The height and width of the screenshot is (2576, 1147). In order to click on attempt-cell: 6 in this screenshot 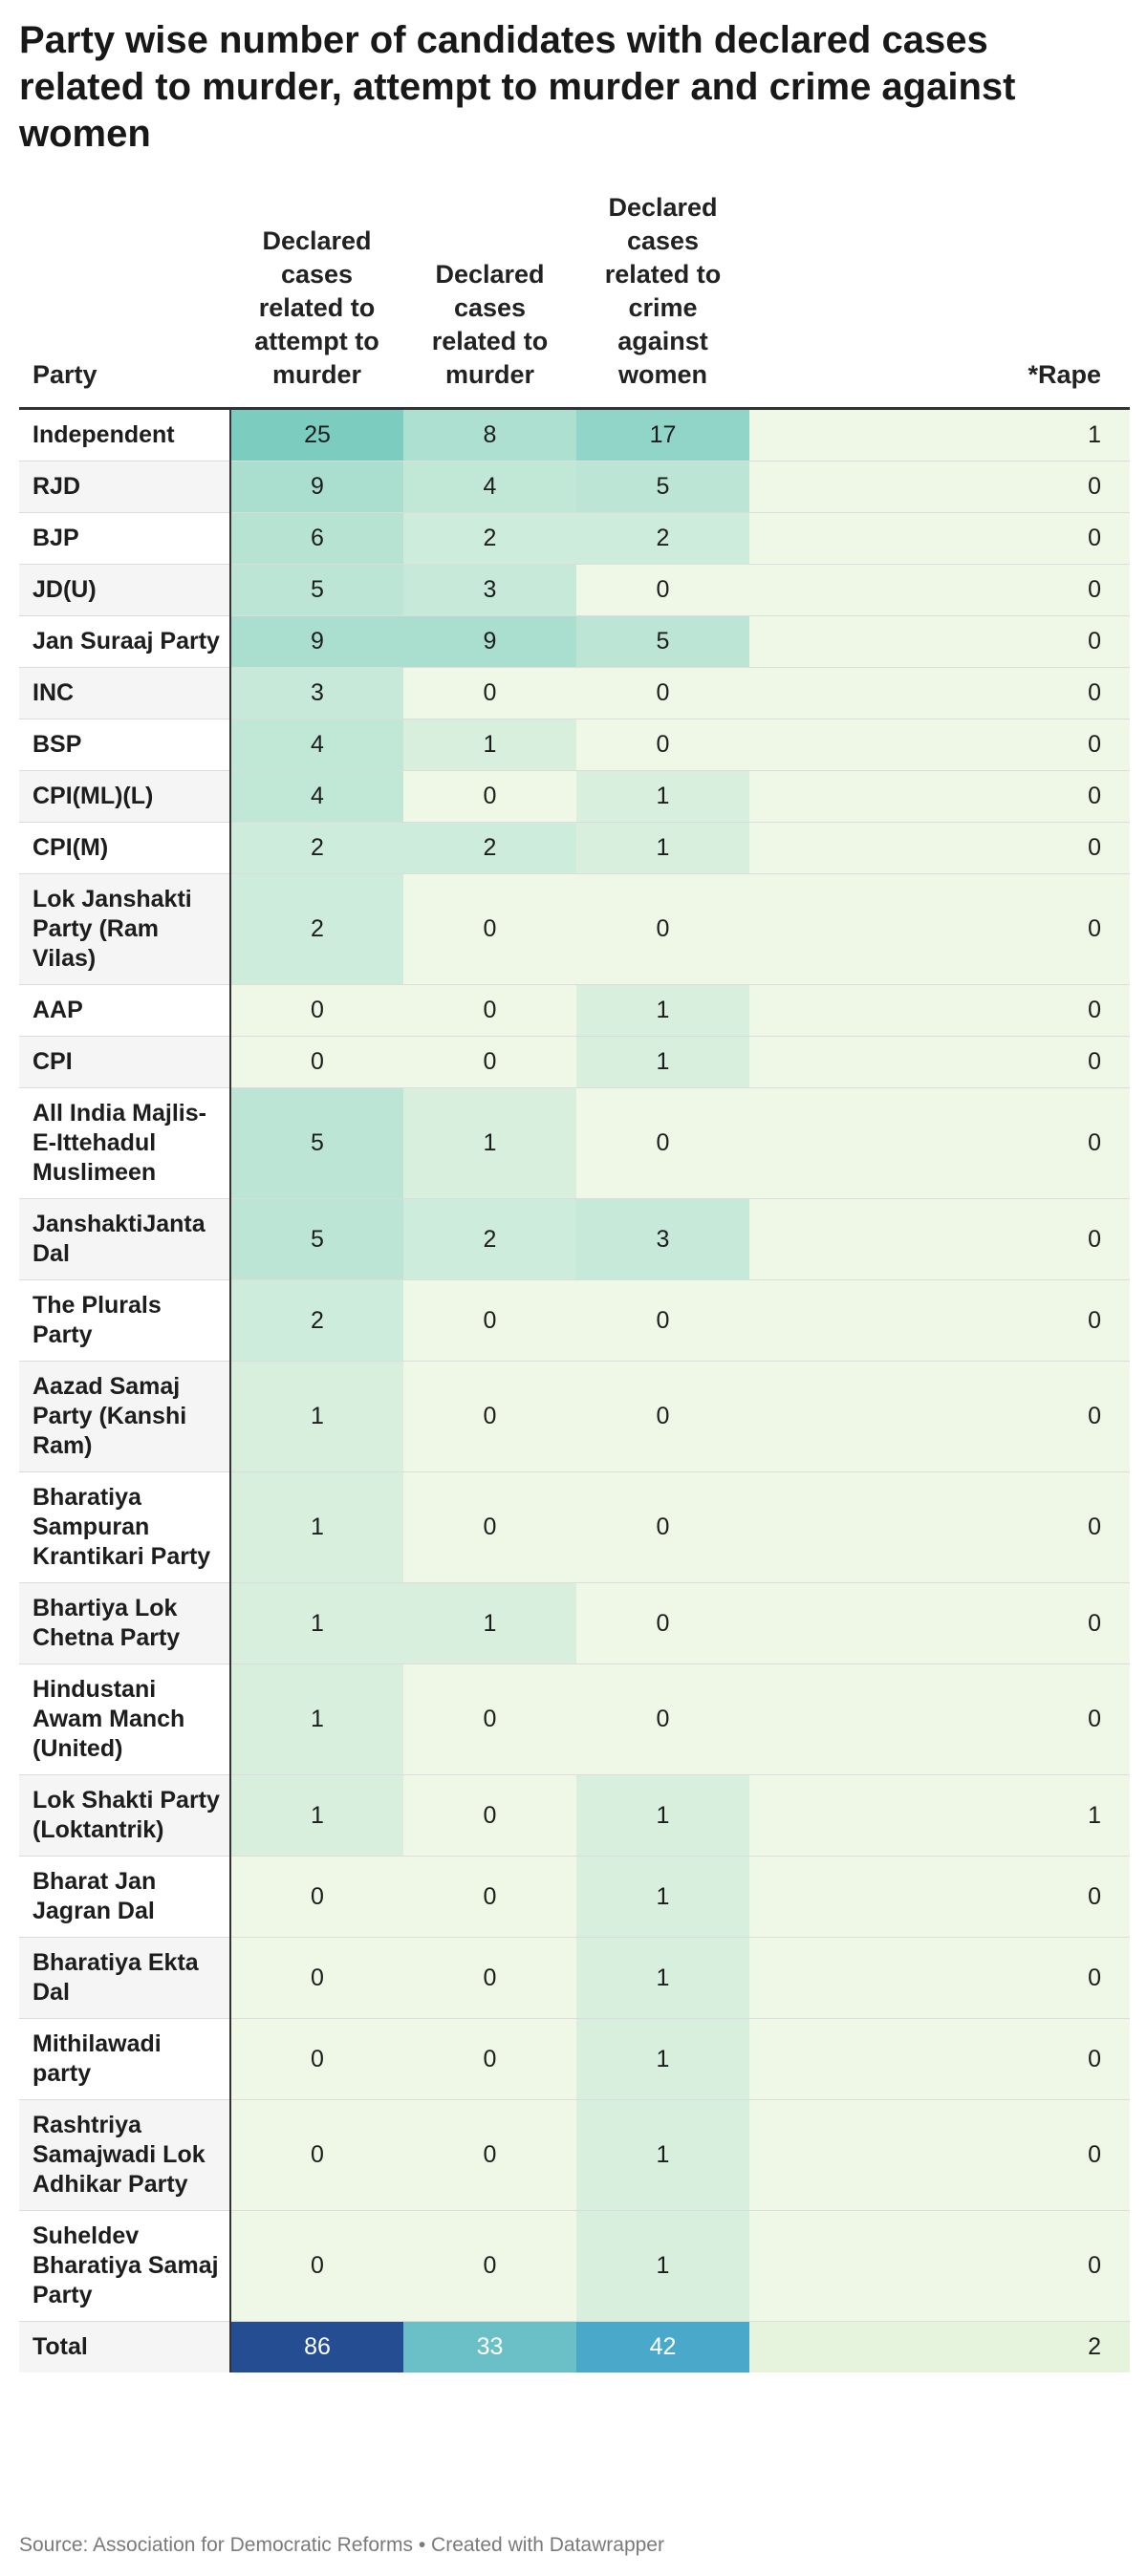, I will do `click(316, 538)`.